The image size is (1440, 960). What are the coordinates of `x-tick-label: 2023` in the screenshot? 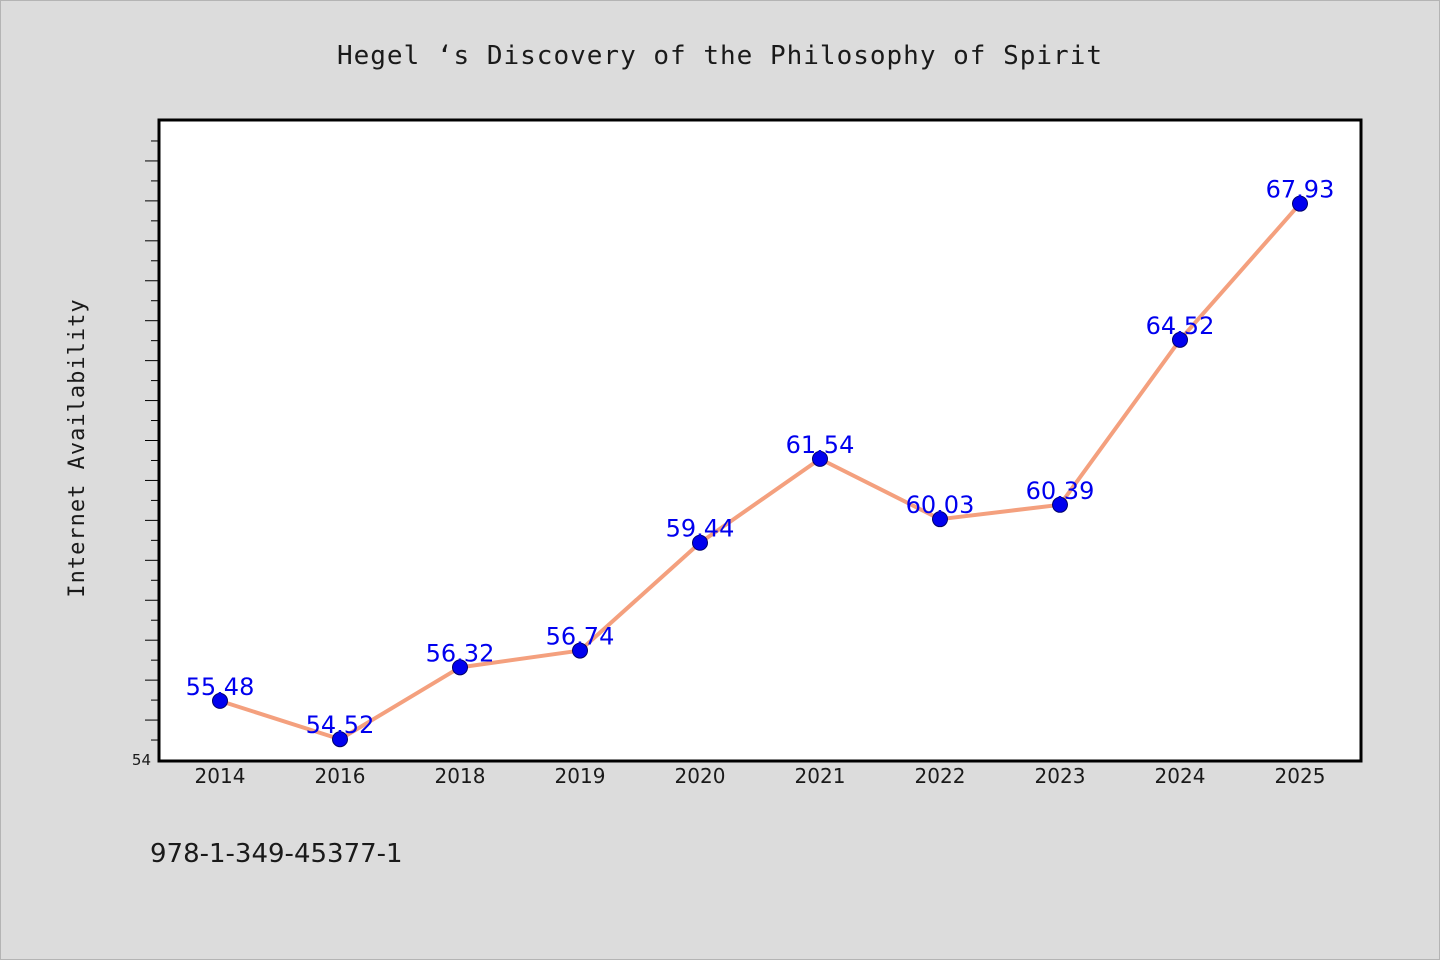 It's located at (1060, 776).